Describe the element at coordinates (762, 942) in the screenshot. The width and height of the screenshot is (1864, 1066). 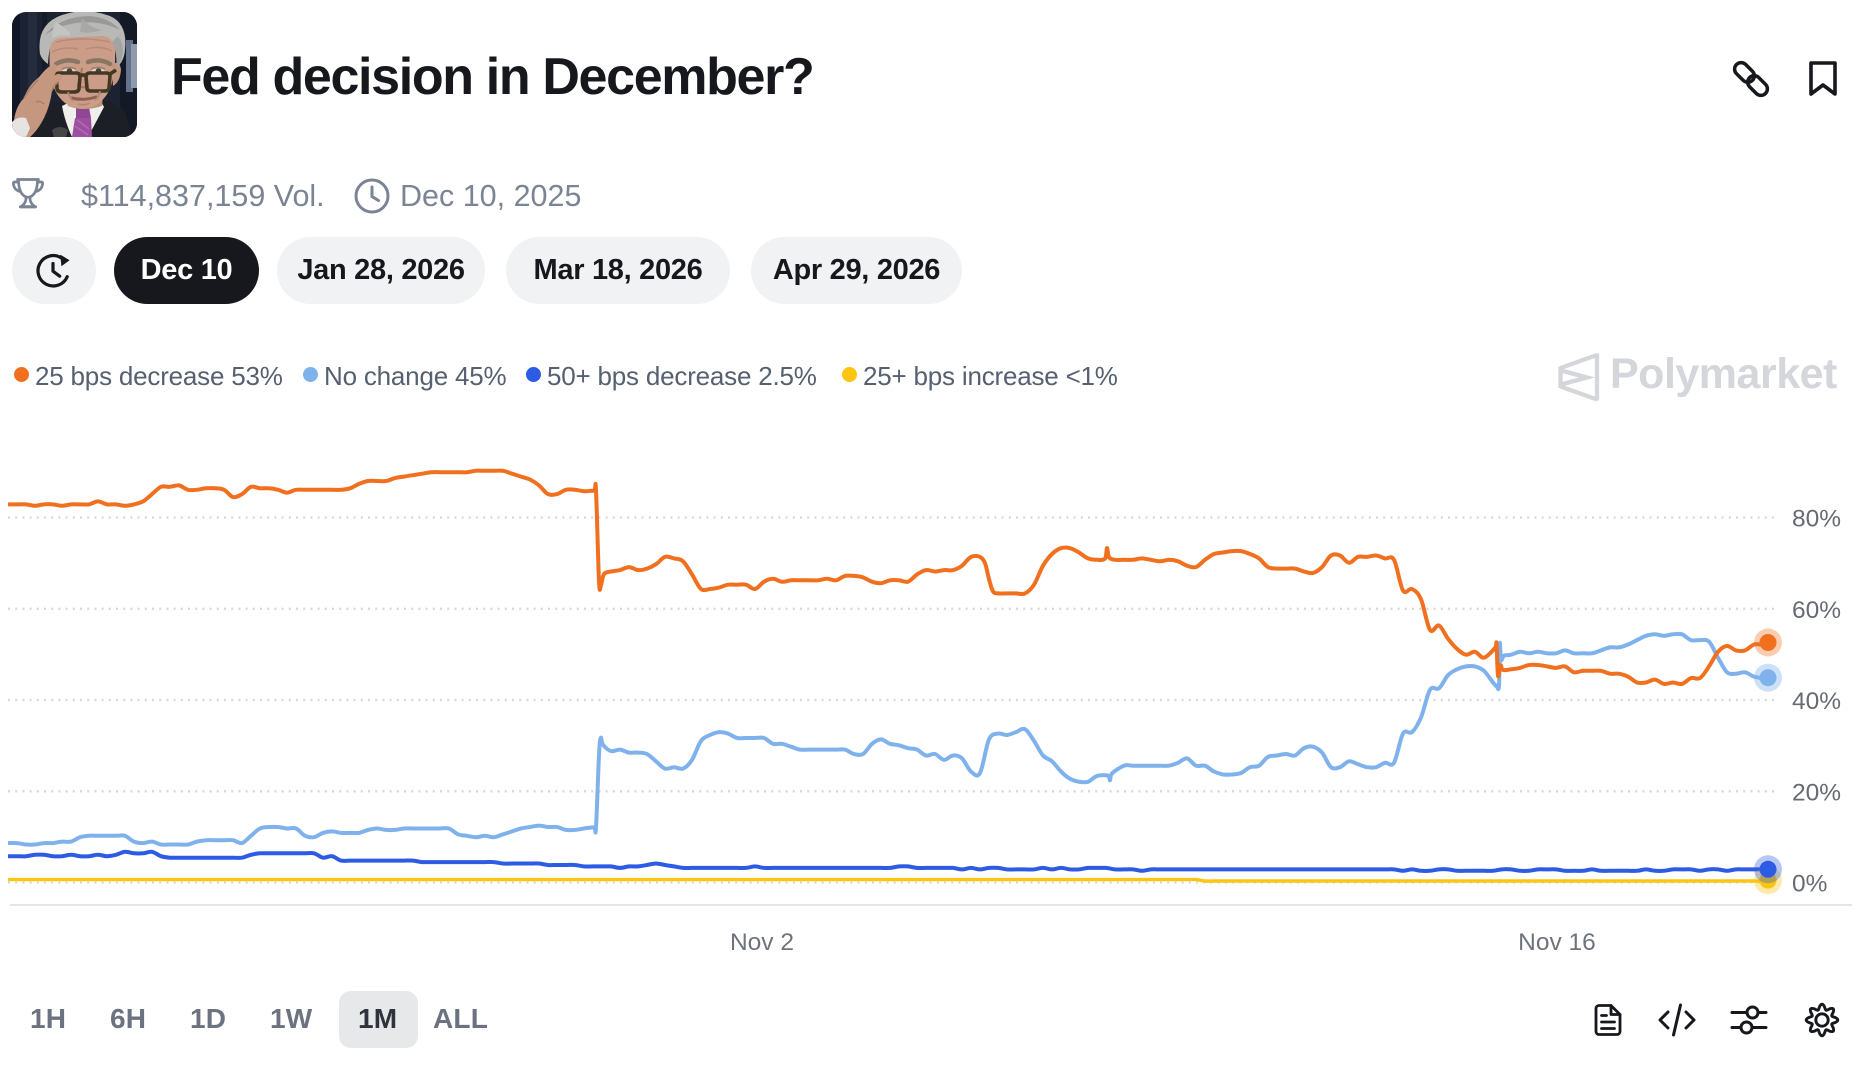
I see `svg-text: Nov 2` at that location.